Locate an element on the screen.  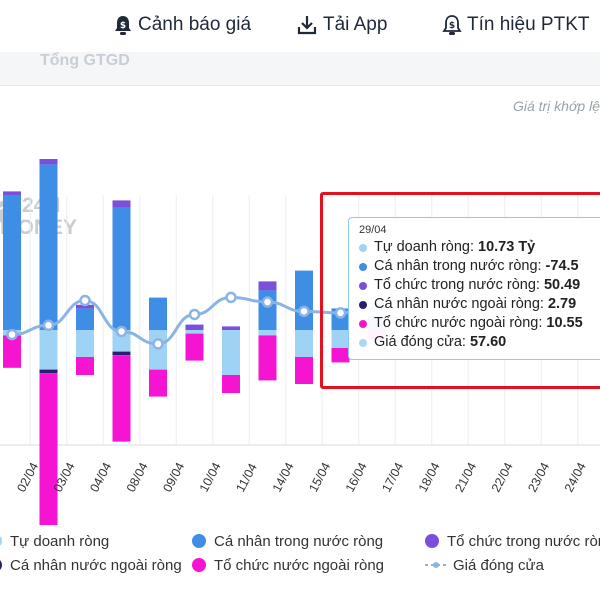
tooltip-value: -74.5 is located at coordinates (562, 266).